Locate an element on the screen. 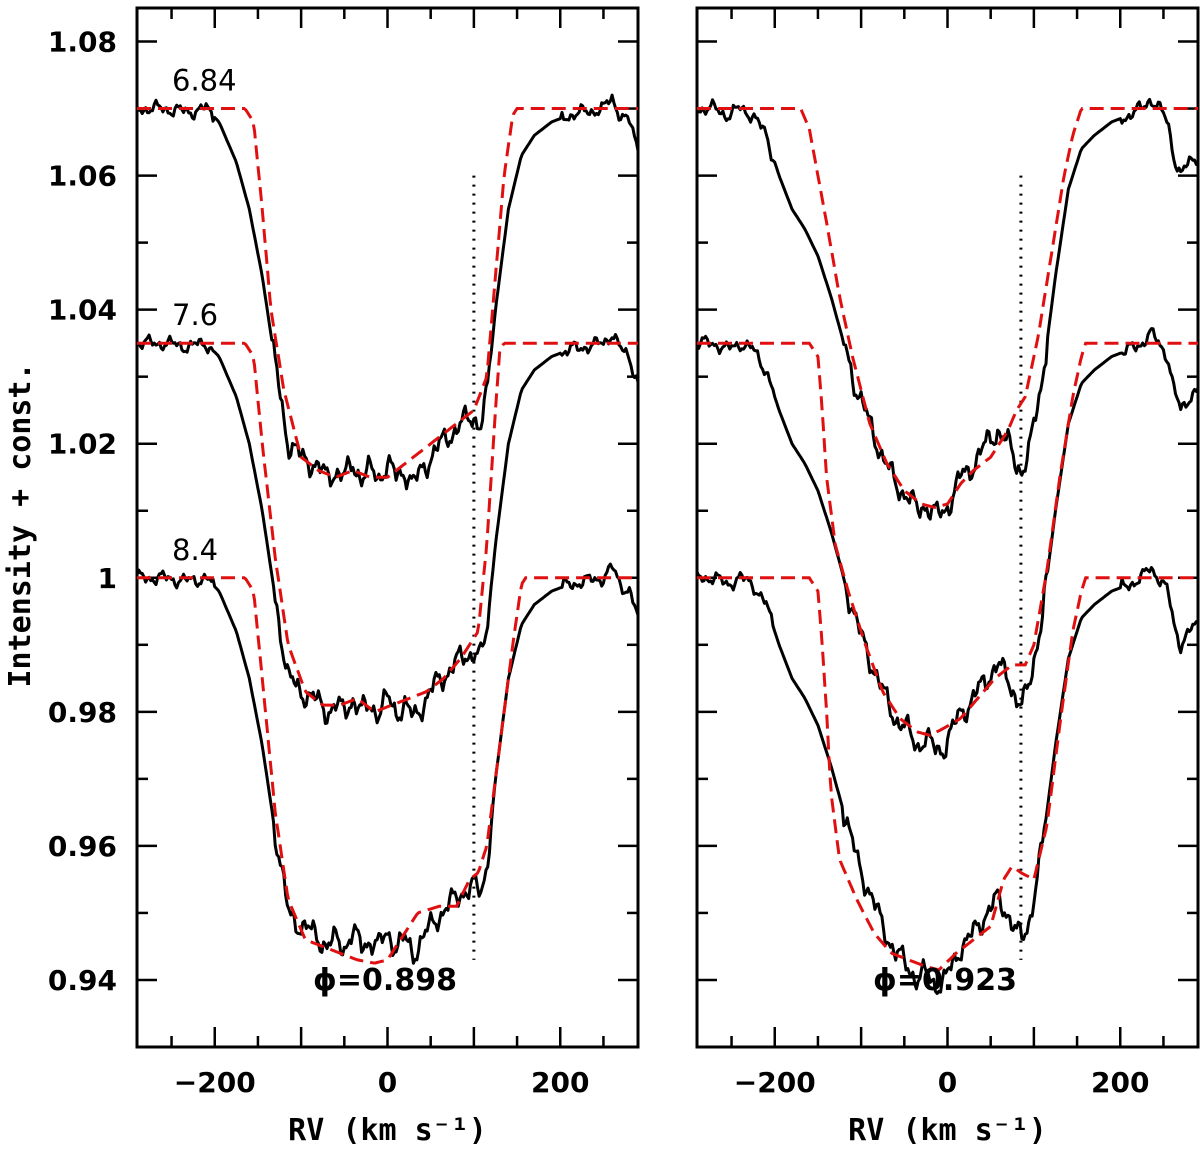 The image size is (1200, 1150). y-tick-label: 1.08 is located at coordinates (82, 42).